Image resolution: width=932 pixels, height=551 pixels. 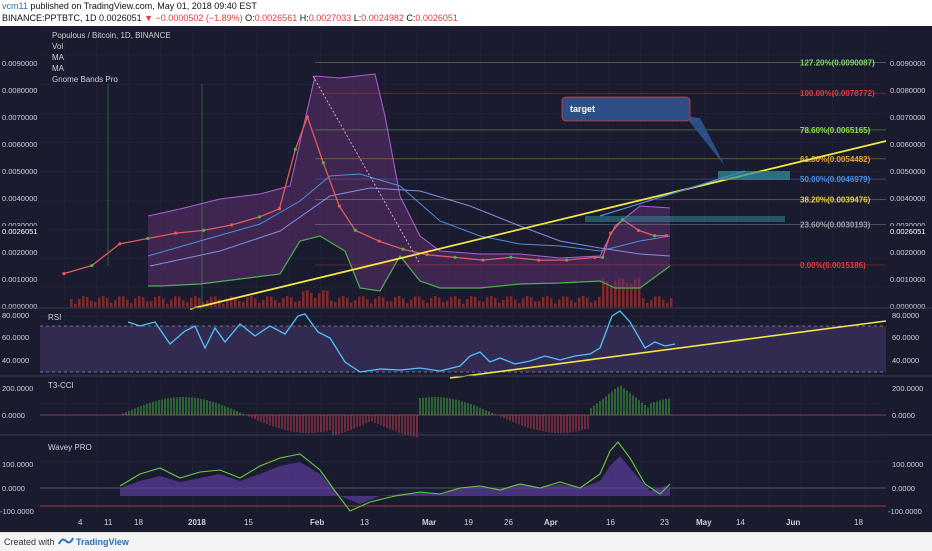 I want to click on time-tick-label: Apr, so click(x=551, y=522).